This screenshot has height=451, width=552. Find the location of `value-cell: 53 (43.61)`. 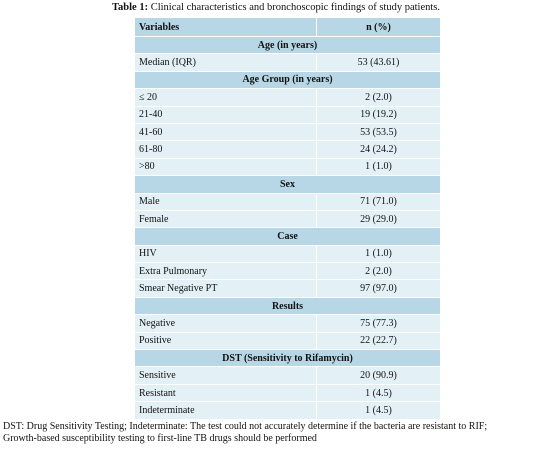

value-cell: 53 (43.61) is located at coordinates (378, 62).